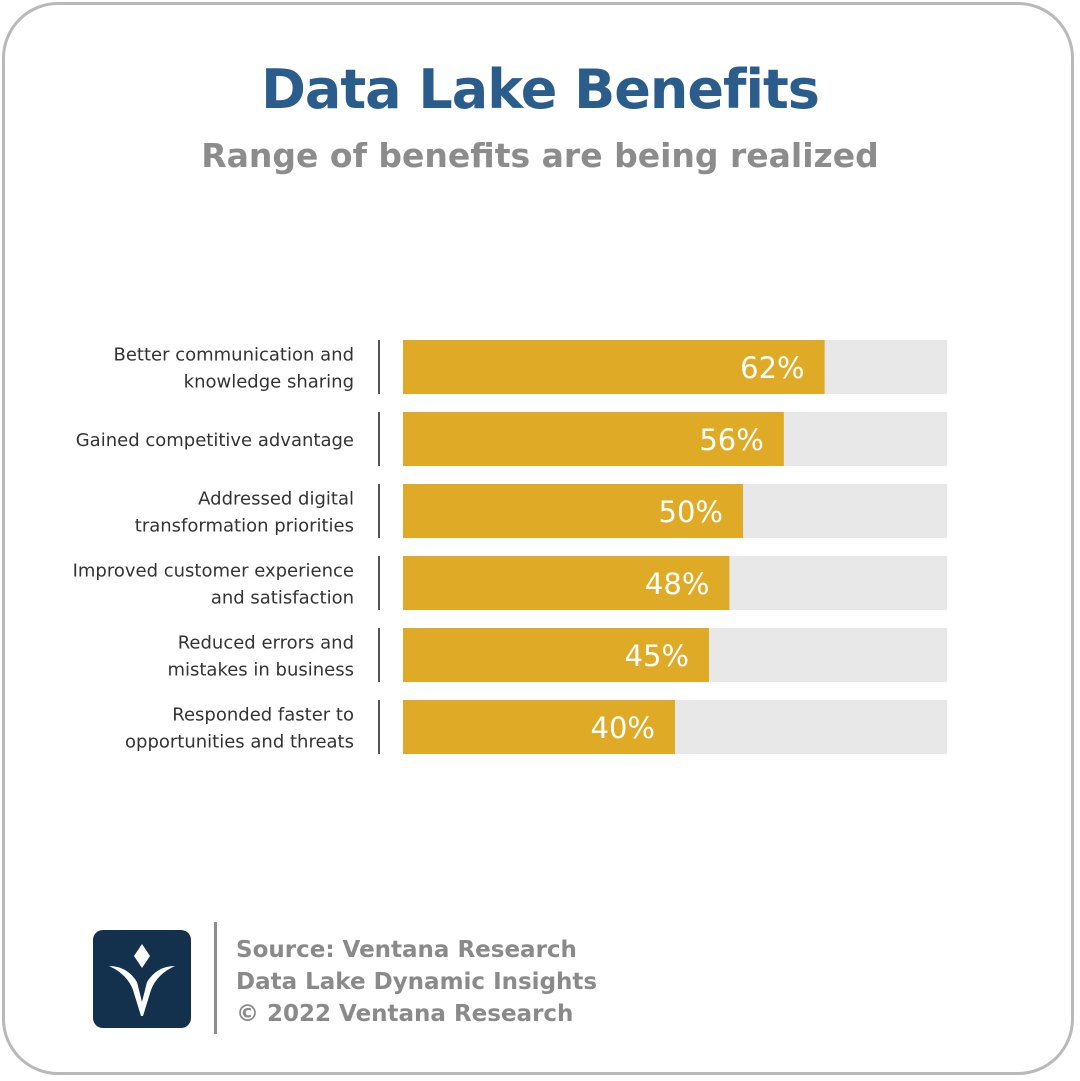 Image resolution: width=1080 pixels, height=1081 pixels. I want to click on category-label: Gained competitive advantage, so click(215, 440).